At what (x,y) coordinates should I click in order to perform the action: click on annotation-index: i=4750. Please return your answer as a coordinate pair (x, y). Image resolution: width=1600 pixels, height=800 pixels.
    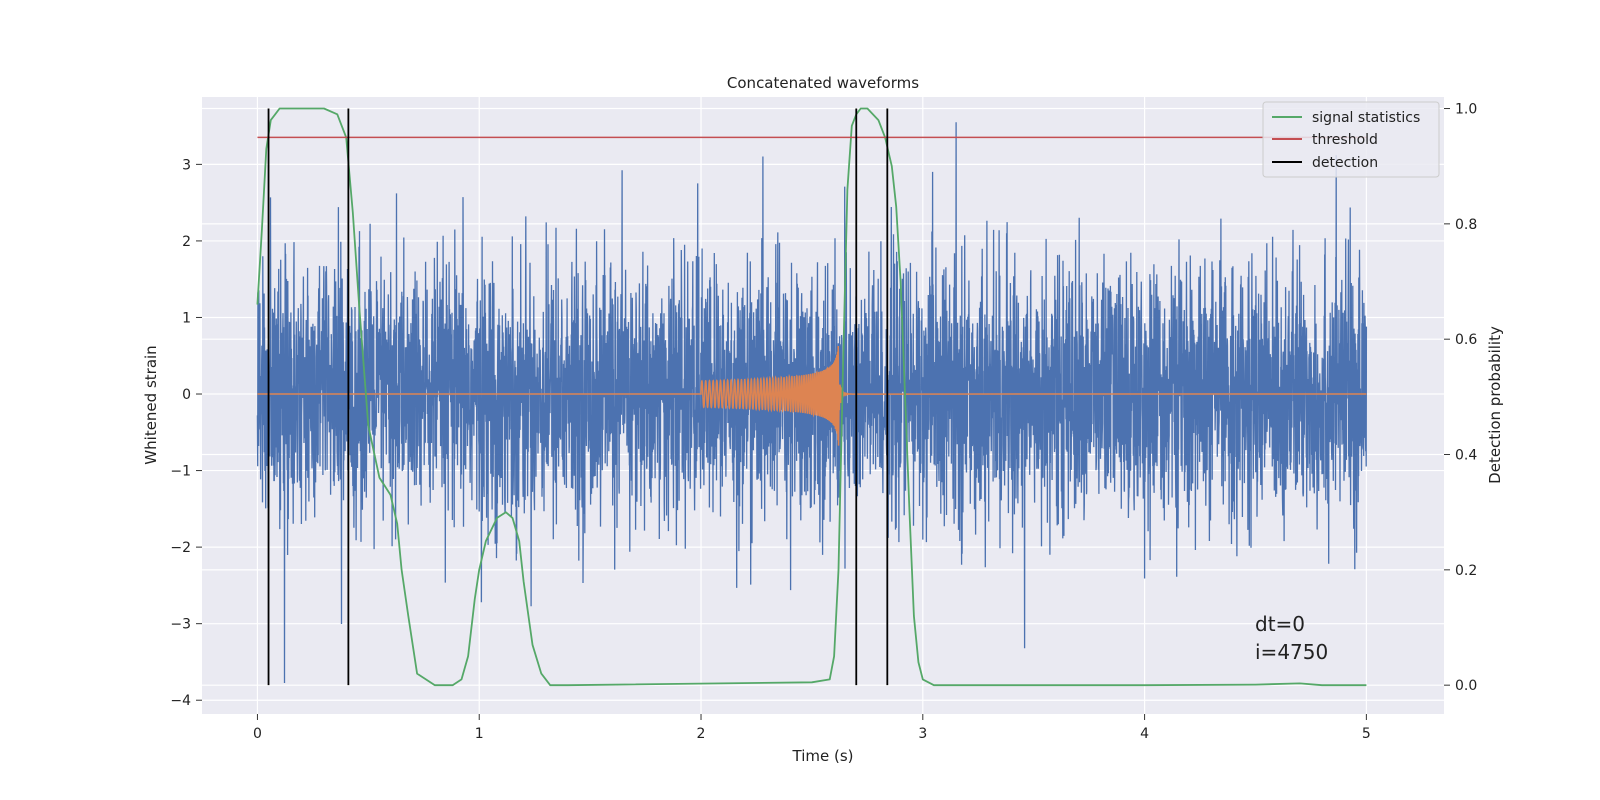
    Looking at the image, I should click on (1291, 652).